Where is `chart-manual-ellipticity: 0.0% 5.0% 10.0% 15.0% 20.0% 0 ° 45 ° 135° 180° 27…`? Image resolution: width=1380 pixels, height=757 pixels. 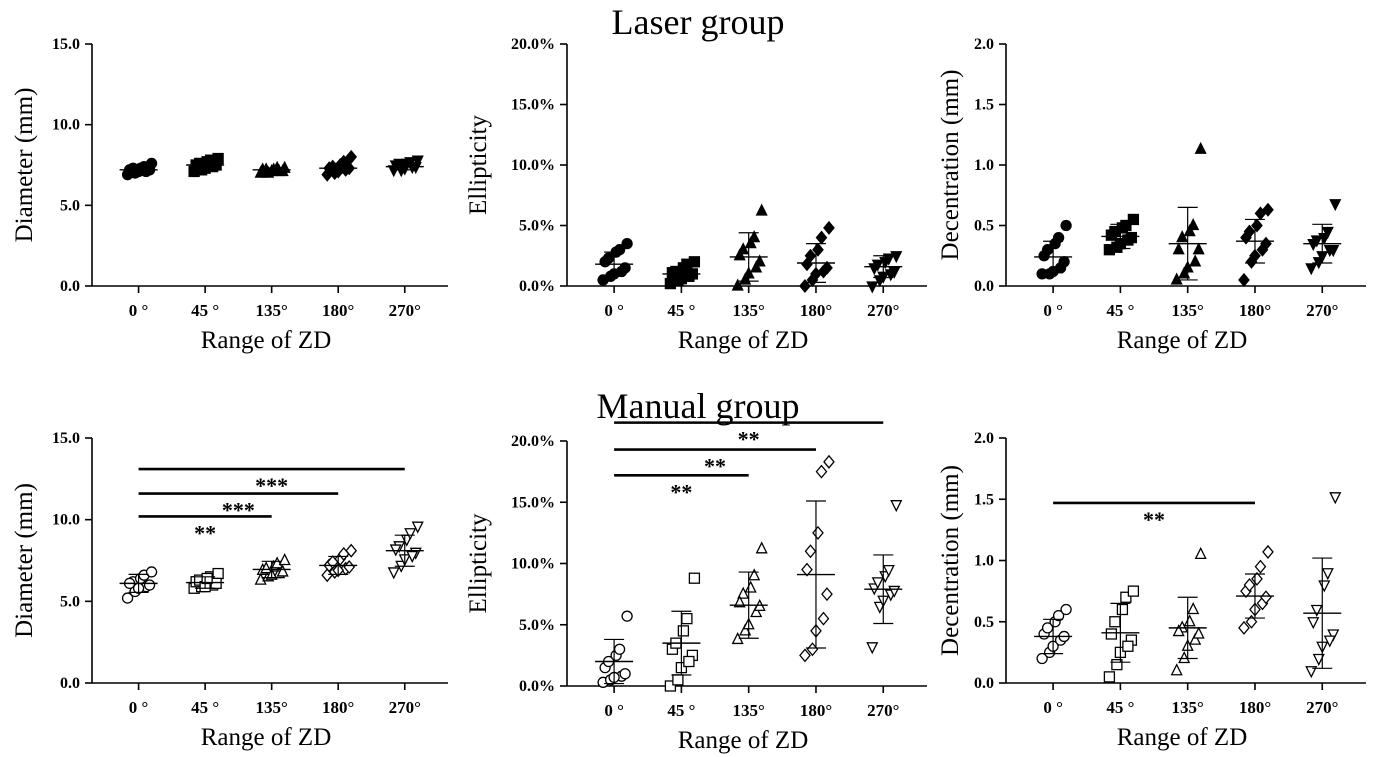
chart-manual-ellipticity: 0.0% 5.0% 10.0% 15.0% 20.0% 0 ° 45 ° 135° 180° 27… is located at coordinates (696, 587).